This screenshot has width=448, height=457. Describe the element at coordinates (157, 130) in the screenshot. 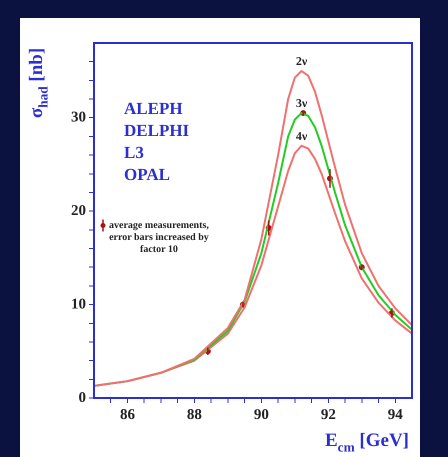

I see `annotation: DELPHI` at that location.